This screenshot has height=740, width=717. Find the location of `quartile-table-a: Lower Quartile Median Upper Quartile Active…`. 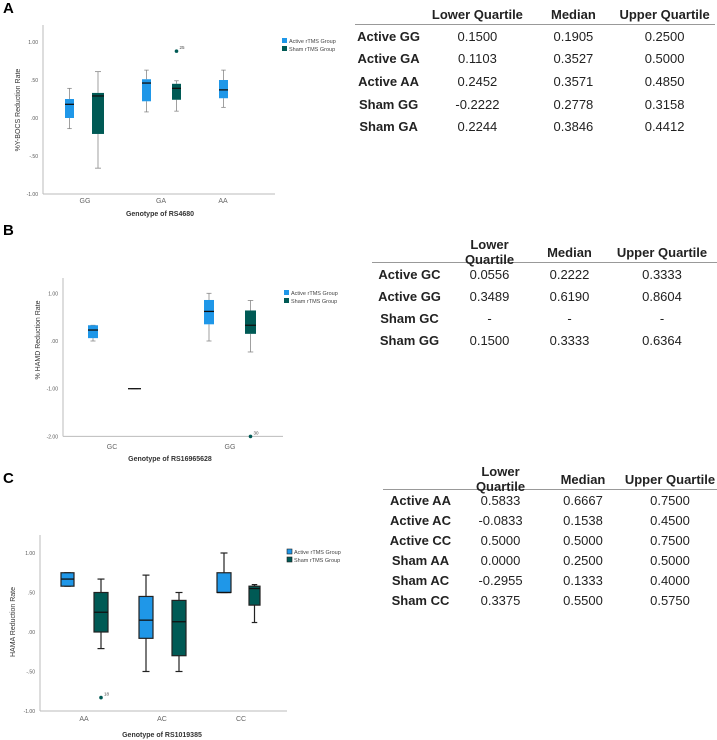

quartile-table-a: Lower Quartile Median Upper Quartile Active… is located at coordinates (535, 71).